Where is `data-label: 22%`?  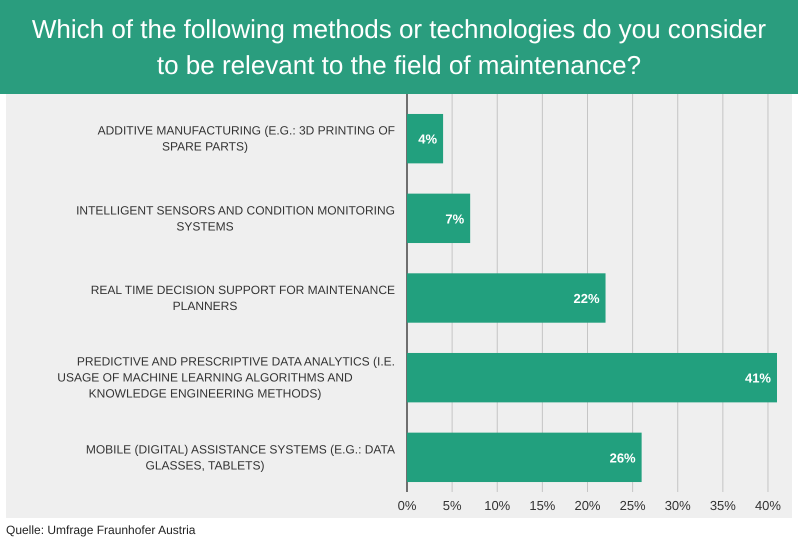 data-label: 22% is located at coordinates (587, 298).